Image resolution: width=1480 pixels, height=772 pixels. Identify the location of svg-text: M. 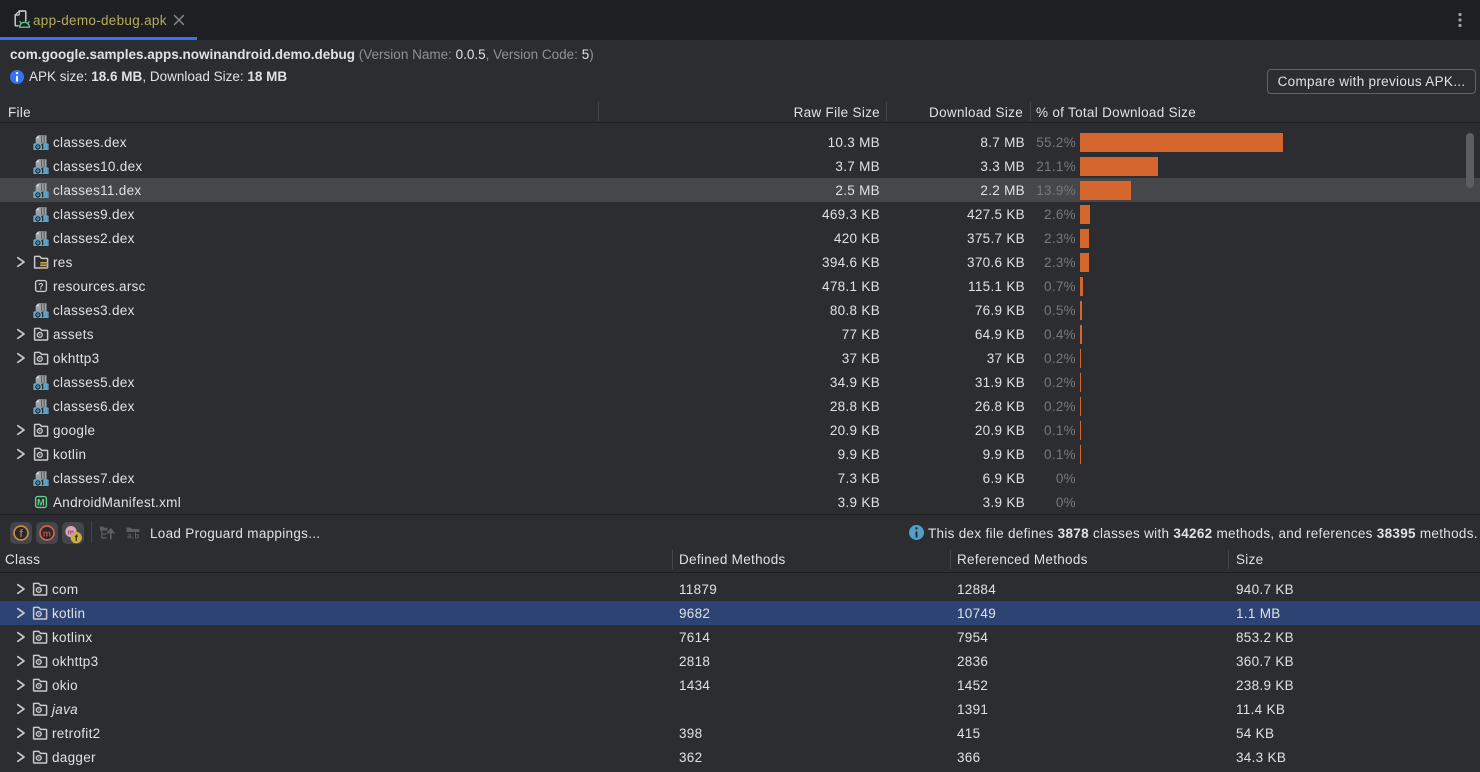
(41, 502).